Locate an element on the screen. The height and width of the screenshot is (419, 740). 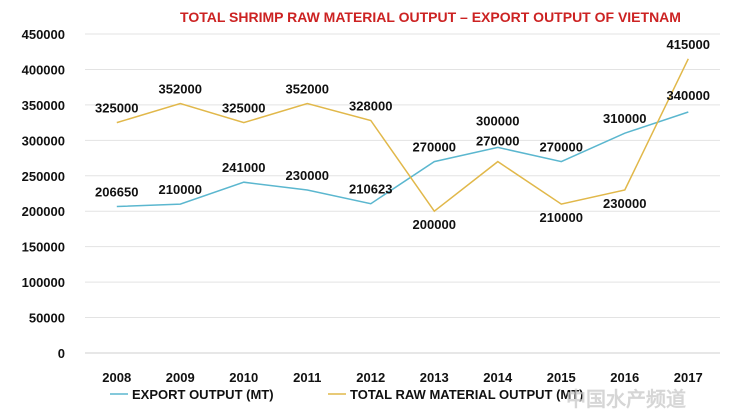
y-tick-label: 200000 is located at coordinates (43, 211).